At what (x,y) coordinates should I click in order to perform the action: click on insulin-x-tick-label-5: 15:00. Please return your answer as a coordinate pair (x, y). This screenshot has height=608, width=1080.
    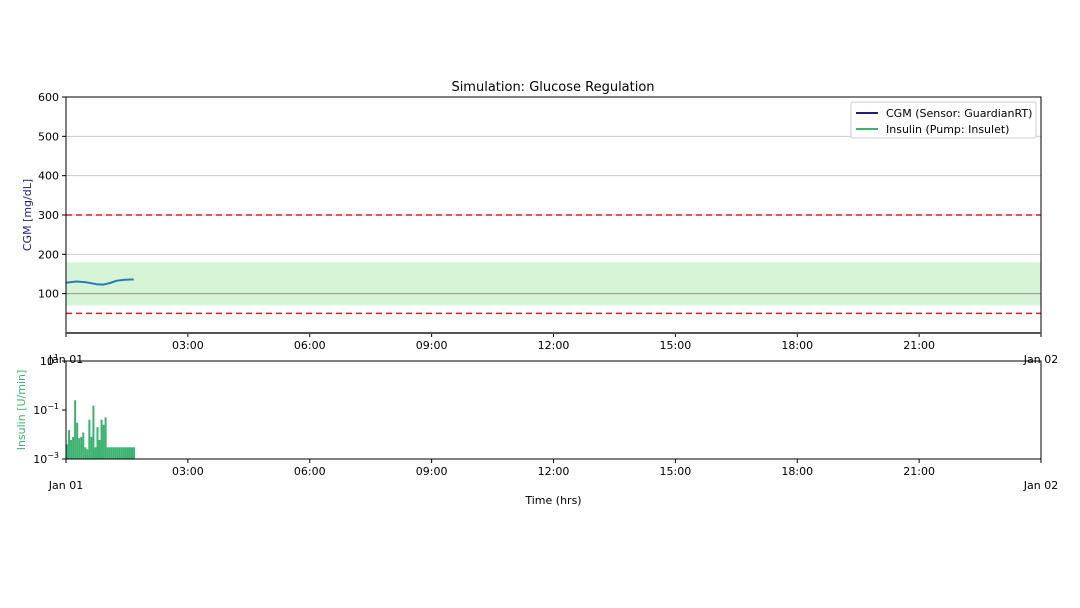
    Looking at the image, I should click on (676, 471).